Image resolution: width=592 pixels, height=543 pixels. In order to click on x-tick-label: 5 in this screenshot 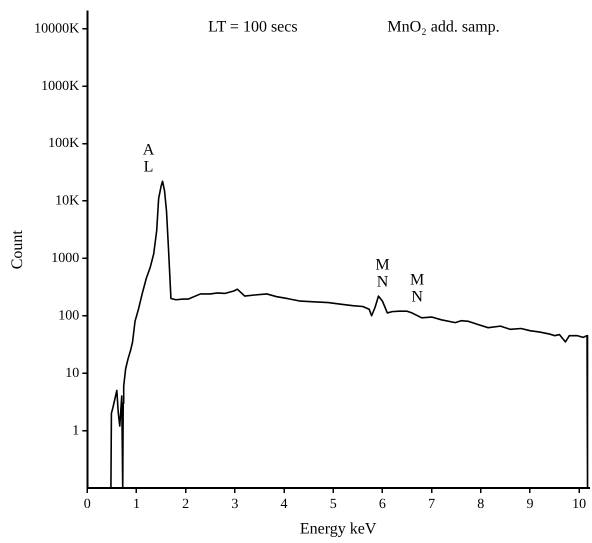, I will do `click(333, 504)`.